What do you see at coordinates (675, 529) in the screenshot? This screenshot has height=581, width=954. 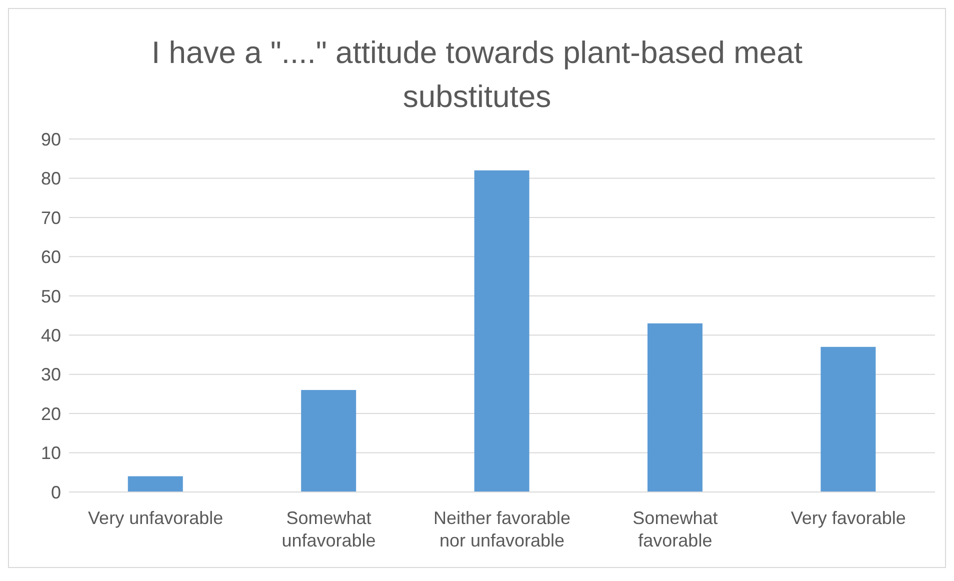 I see `x-tick-label: Somewhat favorable` at bounding box center [675, 529].